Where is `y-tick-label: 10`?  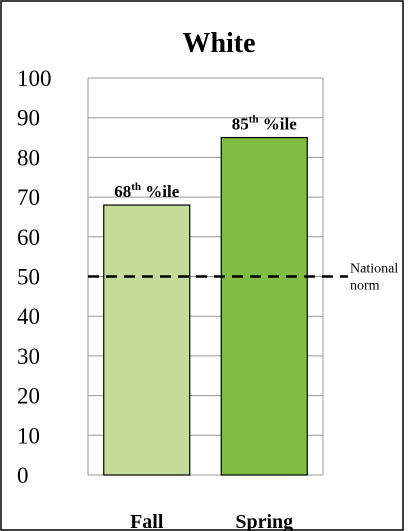 y-tick-label: 10 is located at coordinates (28, 435).